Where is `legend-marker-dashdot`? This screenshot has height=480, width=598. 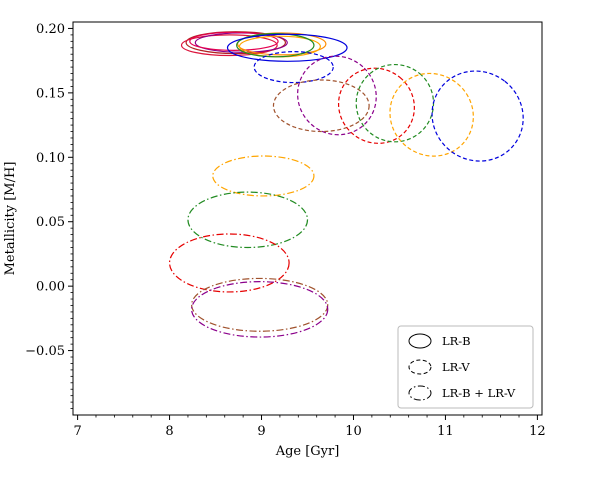
legend-marker-dashdot is located at coordinates (420, 393).